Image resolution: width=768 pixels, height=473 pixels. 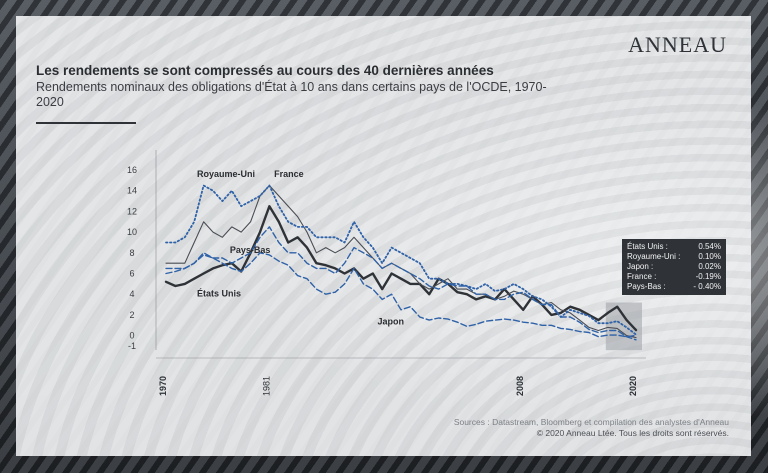 I want to click on legend-label: Japon :, so click(x=640, y=266).